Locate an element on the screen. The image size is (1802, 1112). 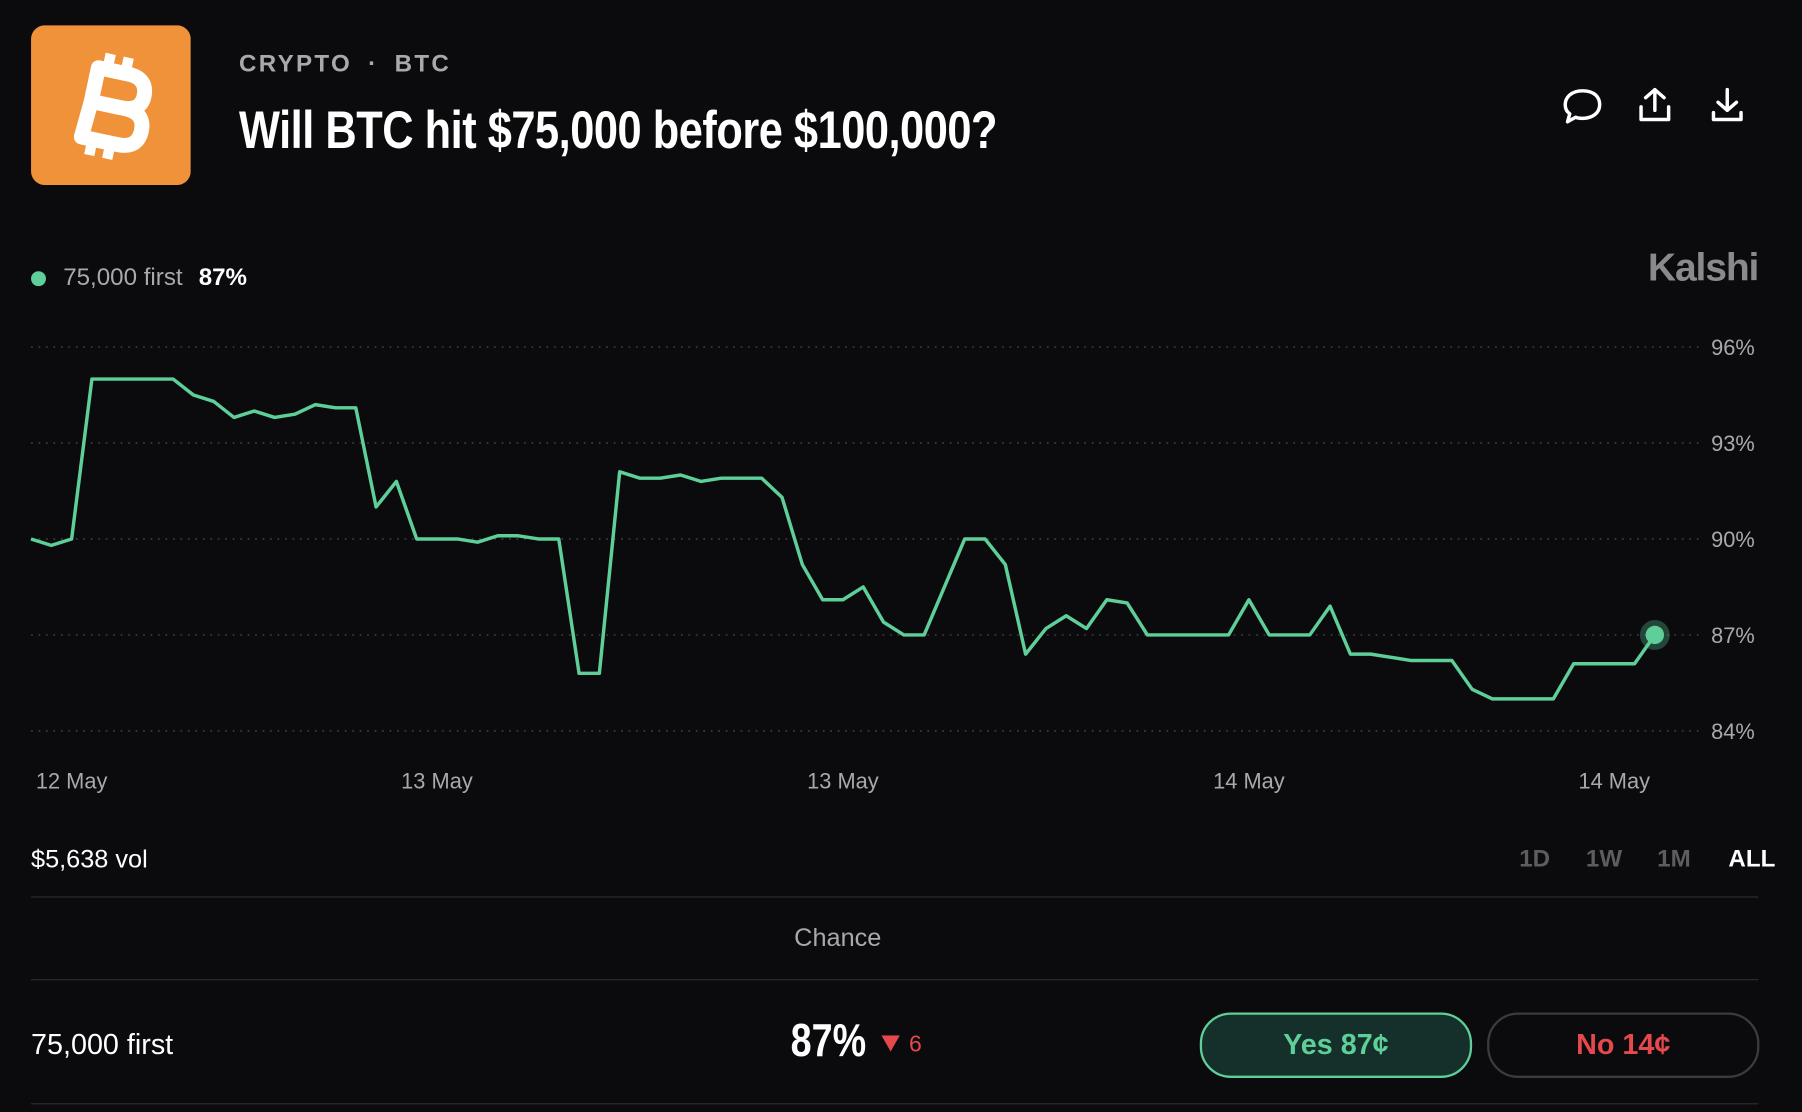
legend: 75,000 first 87% is located at coordinates (139, 278).